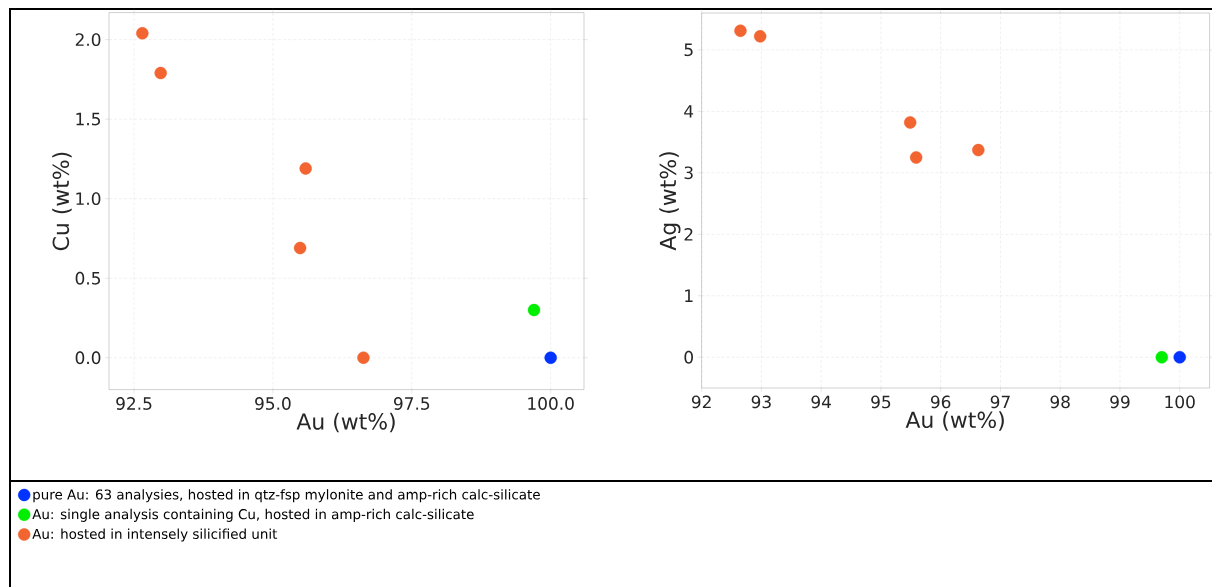 The image size is (1212, 587). I want to click on legend-label: Au: hosted in intensely silicified unit, so click(155, 535).